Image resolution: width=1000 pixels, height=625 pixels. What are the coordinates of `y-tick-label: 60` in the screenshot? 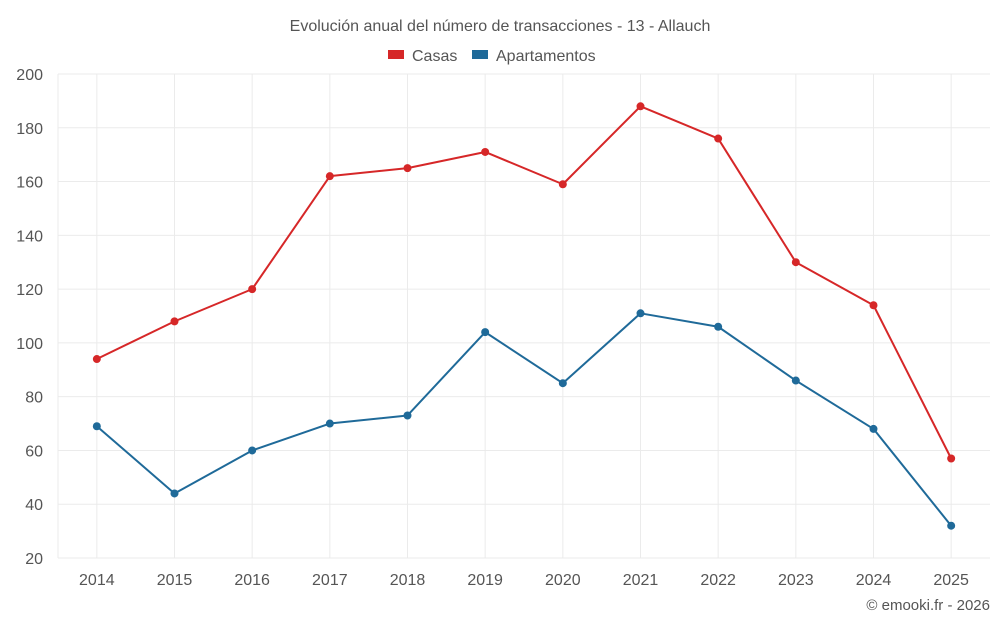 It's located at (34, 451).